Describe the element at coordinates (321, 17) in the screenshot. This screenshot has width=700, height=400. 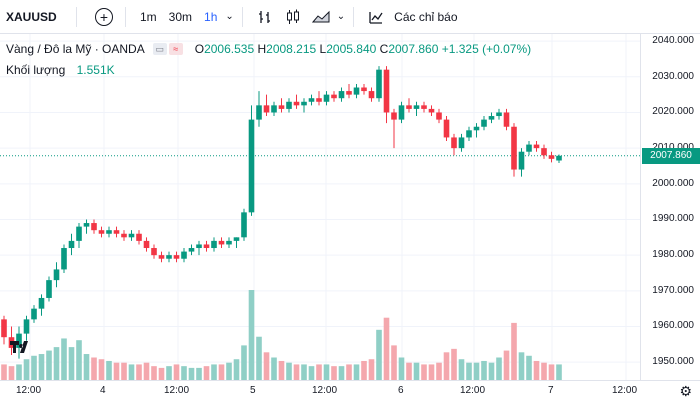
I see `area-chart-icon` at that location.